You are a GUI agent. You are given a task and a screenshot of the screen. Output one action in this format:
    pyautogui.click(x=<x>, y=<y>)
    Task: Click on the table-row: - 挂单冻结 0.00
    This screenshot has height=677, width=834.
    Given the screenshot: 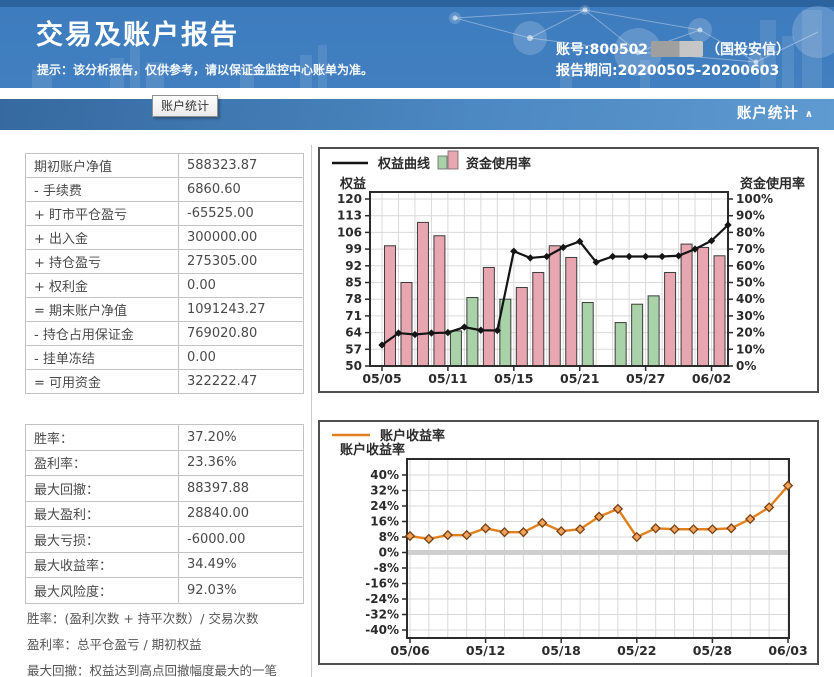 What is the action you would take?
    pyautogui.click(x=164, y=357)
    